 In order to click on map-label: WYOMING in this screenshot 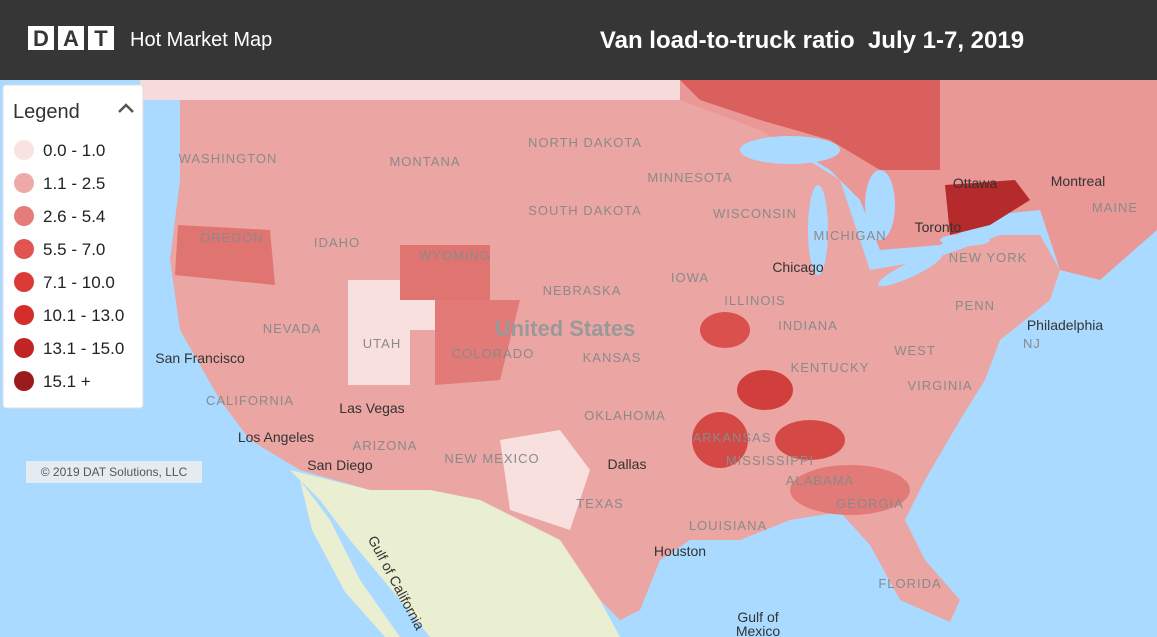, I will do `click(455, 255)`.